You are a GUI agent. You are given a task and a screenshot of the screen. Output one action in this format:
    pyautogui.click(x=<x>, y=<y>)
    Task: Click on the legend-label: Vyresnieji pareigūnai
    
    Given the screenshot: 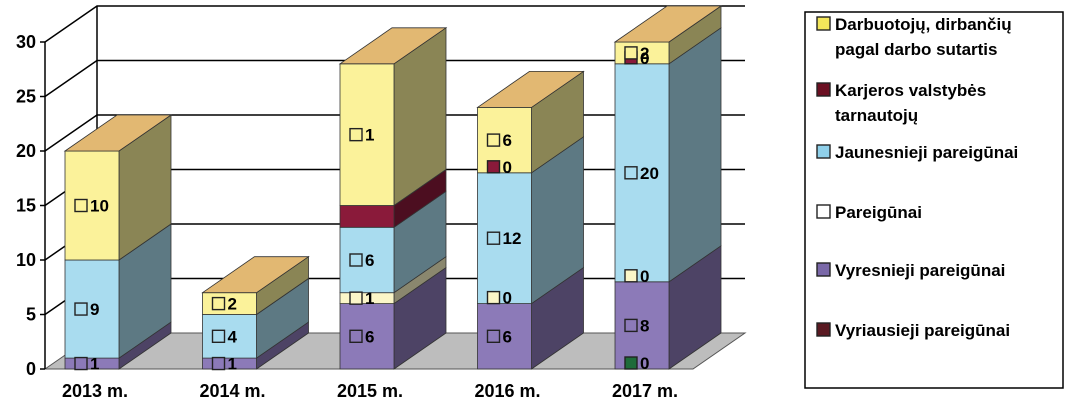 What is the action you would take?
    pyautogui.click(x=920, y=270)
    